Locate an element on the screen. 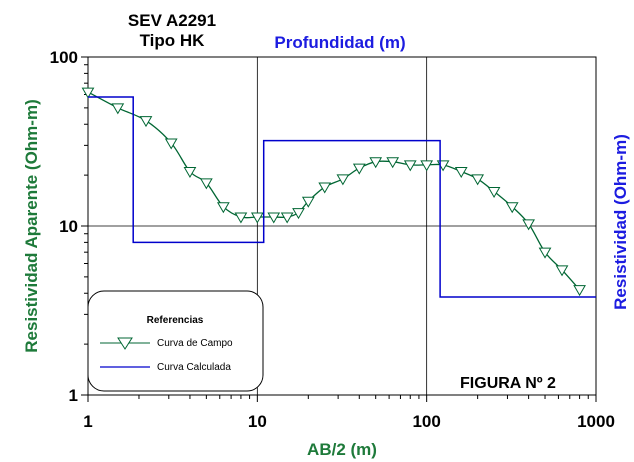  legend-title: Referencias is located at coordinates (175, 320).